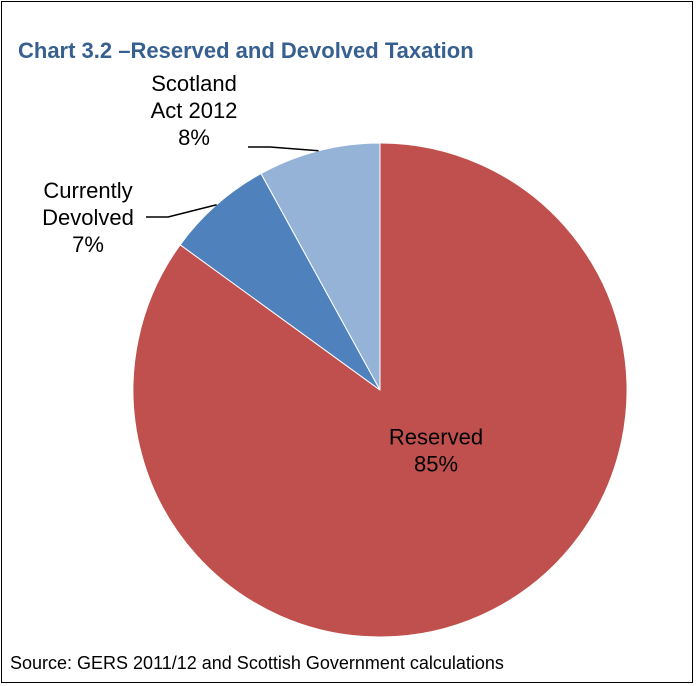 The width and height of the screenshot is (696, 686). I want to click on slice-label-currently-devolved: Currently Devolved 7%, so click(88, 217).